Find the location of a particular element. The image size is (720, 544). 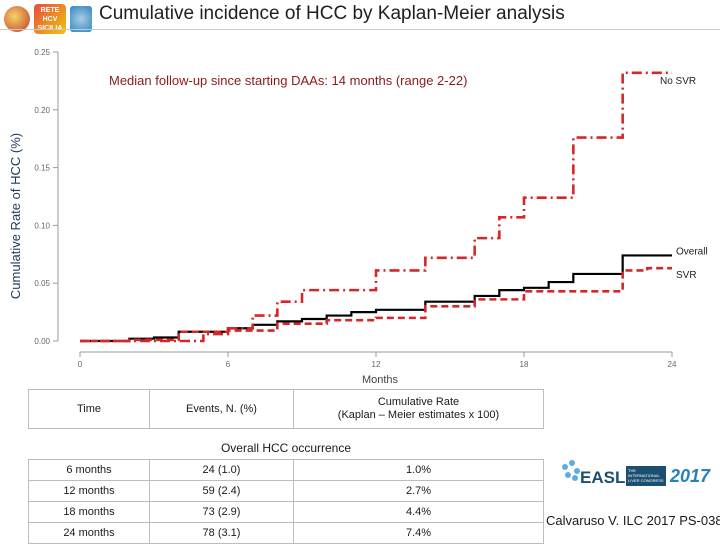

y-tick-label: 0.05 is located at coordinates (42, 283).